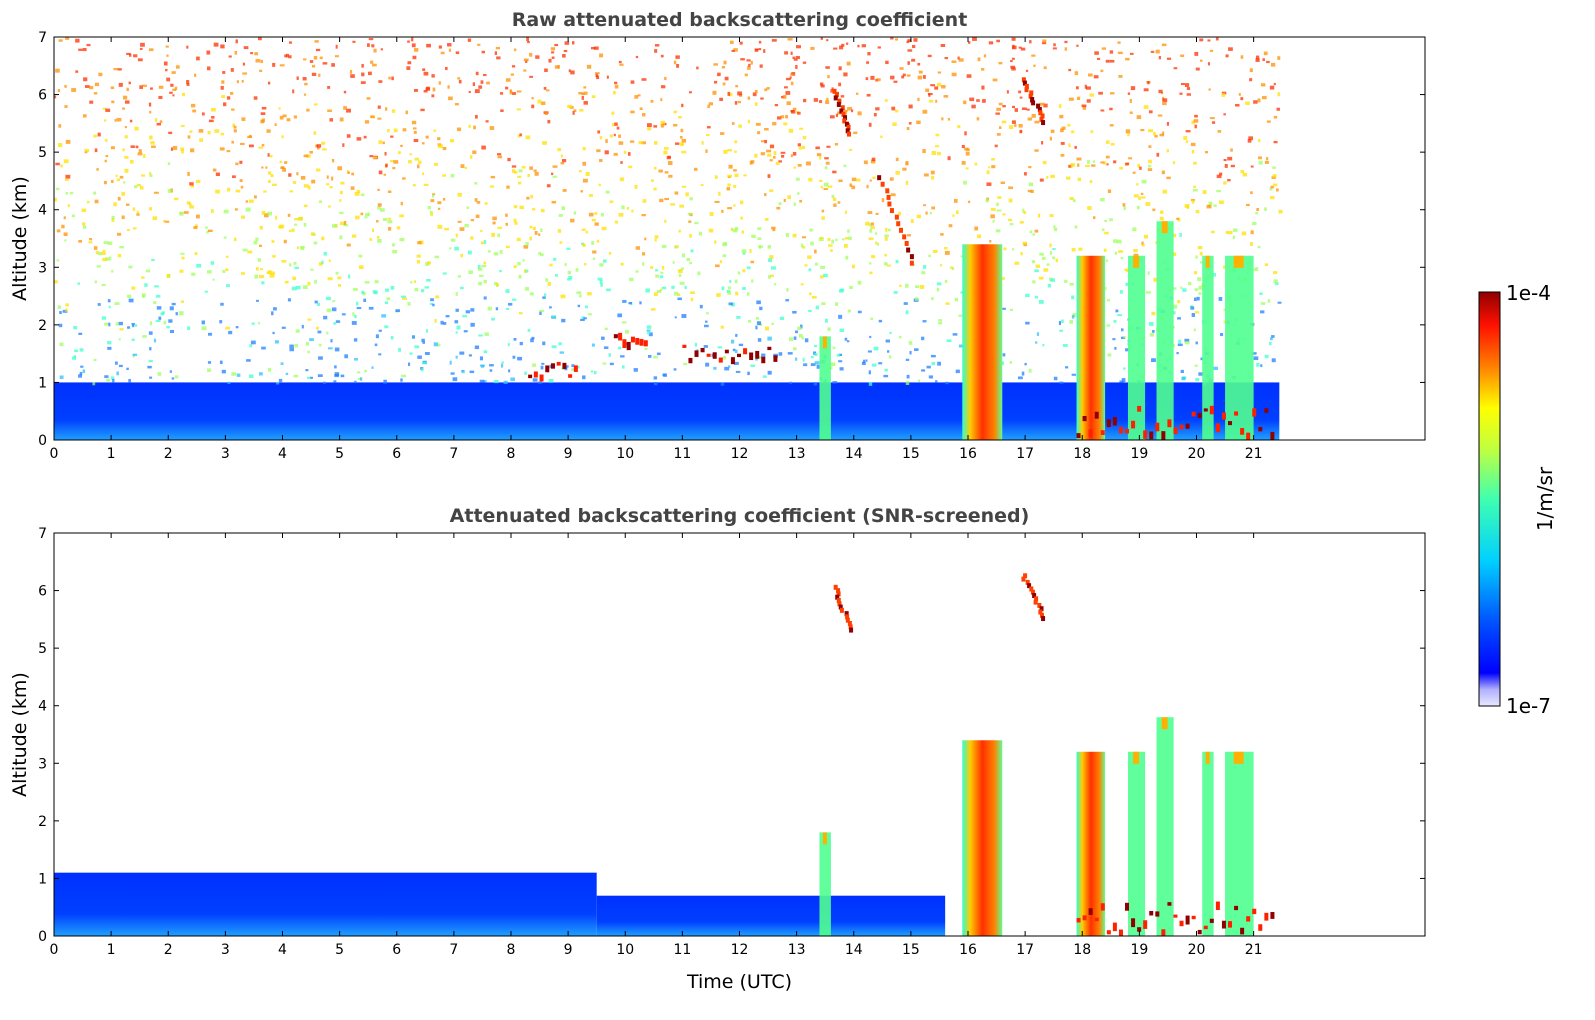 This screenshot has height=1020, width=1595. Describe the element at coordinates (339, 454) in the screenshot. I see `x-tick-label: 5` at that location.